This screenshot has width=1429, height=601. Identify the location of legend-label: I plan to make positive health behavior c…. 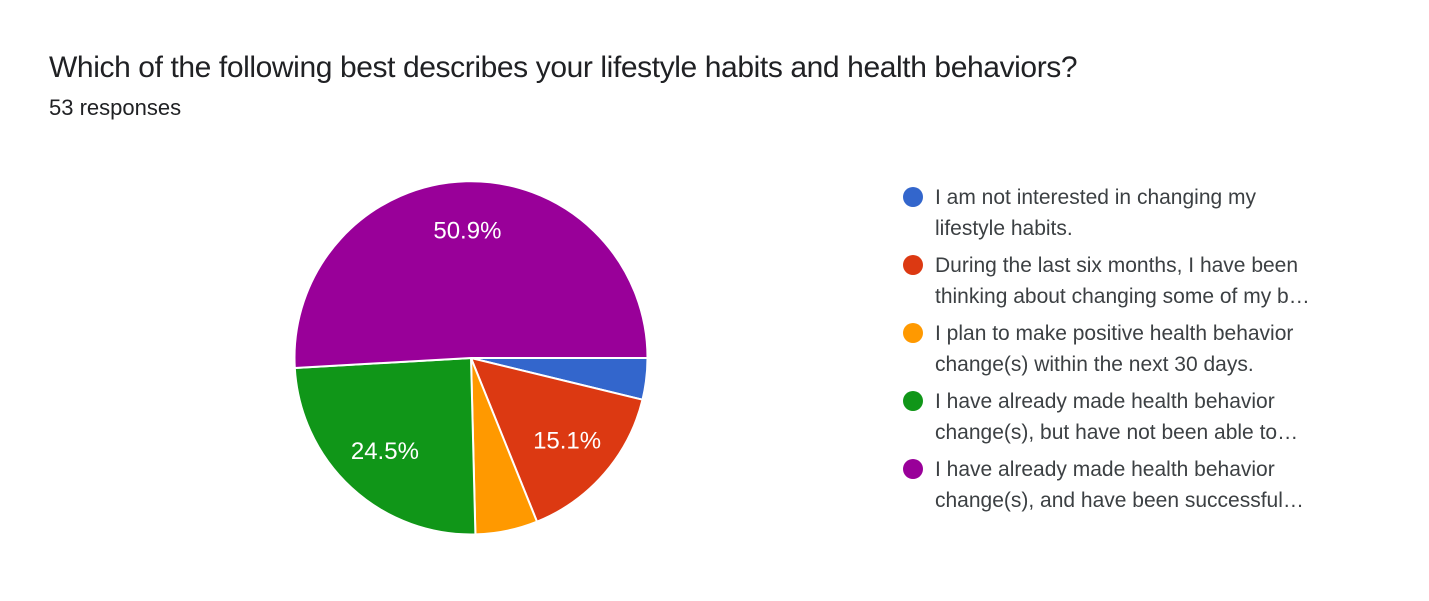
(1114, 349).